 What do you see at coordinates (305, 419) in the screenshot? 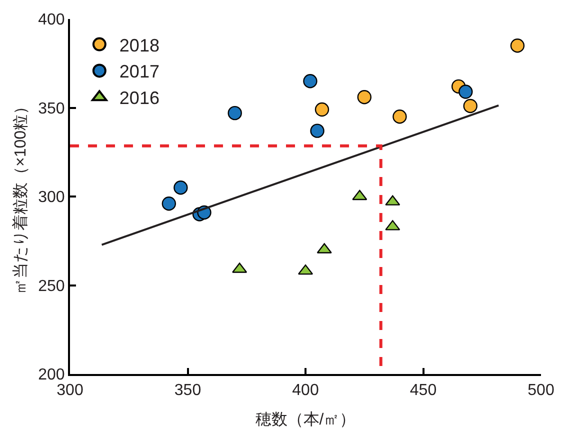
I see `x-axis-title: 穂数（本/㎡）` at bounding box center [305, 419].